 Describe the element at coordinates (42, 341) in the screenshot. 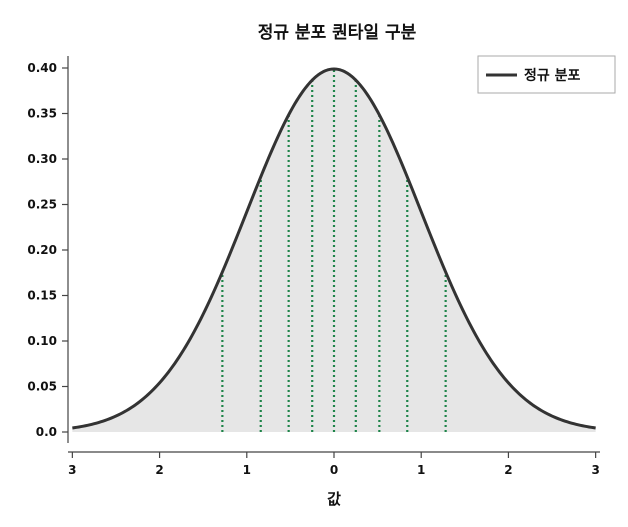

I see `y-tick-label: 0.10` at that location.